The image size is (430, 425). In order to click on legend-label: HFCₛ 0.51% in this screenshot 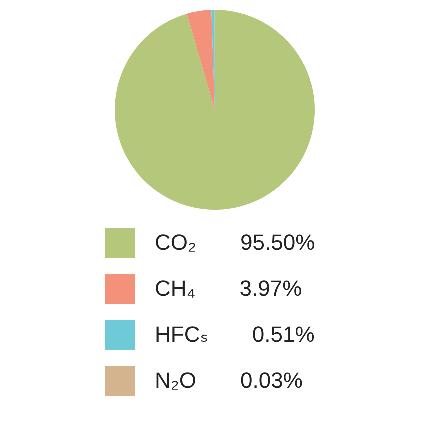, I will do `click(235, 334)`.